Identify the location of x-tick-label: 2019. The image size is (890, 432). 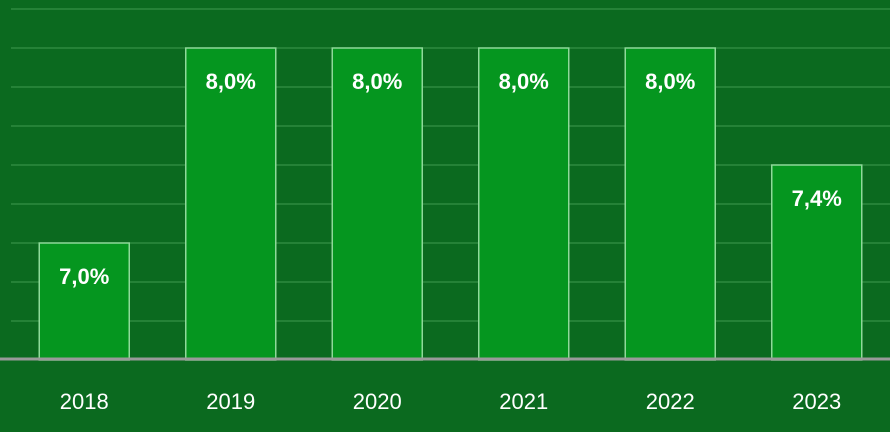
(230, 401).